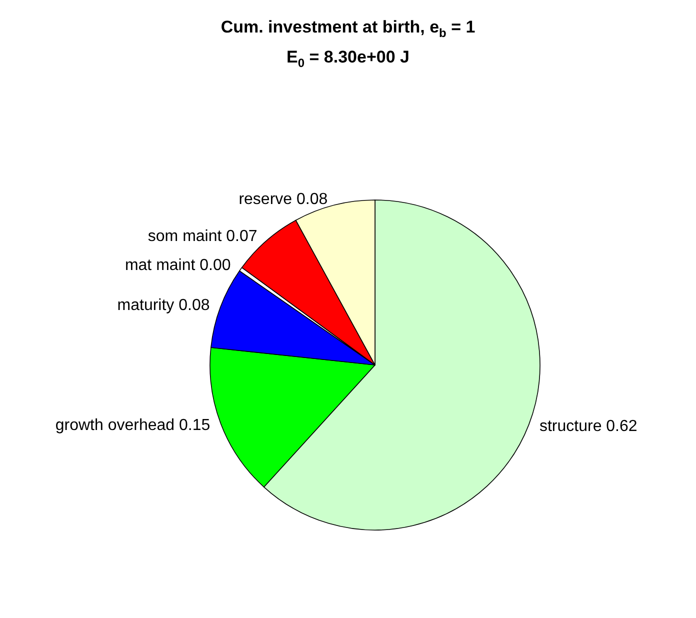 Image resolution: width=696 pixels, height=618 pixels. I want to click on slice-label: reserve 0.08, so click(283, 199).